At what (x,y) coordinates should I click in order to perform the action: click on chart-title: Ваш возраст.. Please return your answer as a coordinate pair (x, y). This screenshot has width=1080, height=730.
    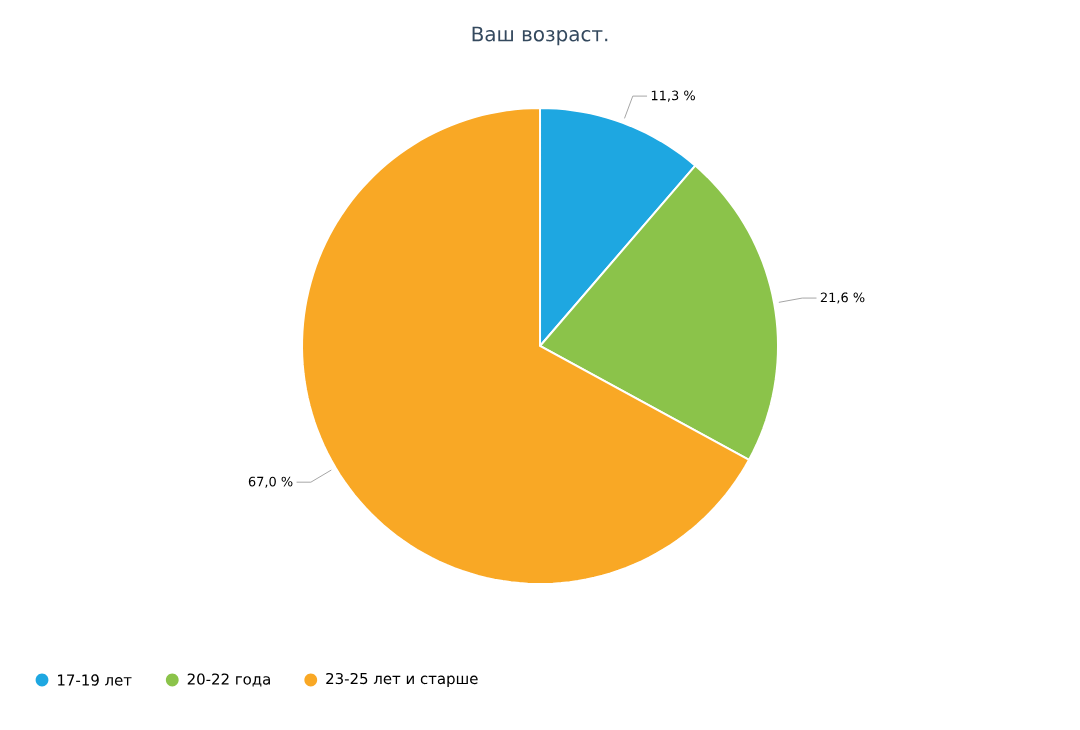
    Looking at the image, I should click on (540, 36).